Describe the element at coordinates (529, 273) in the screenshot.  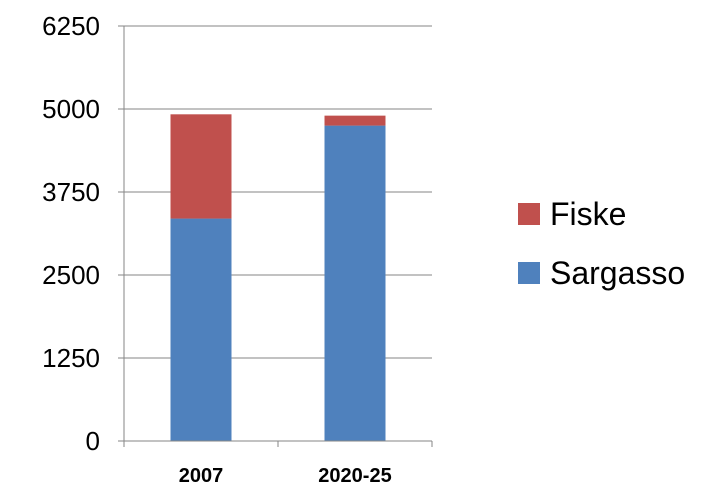
I see `legend-swatch-sargasso` at that location.